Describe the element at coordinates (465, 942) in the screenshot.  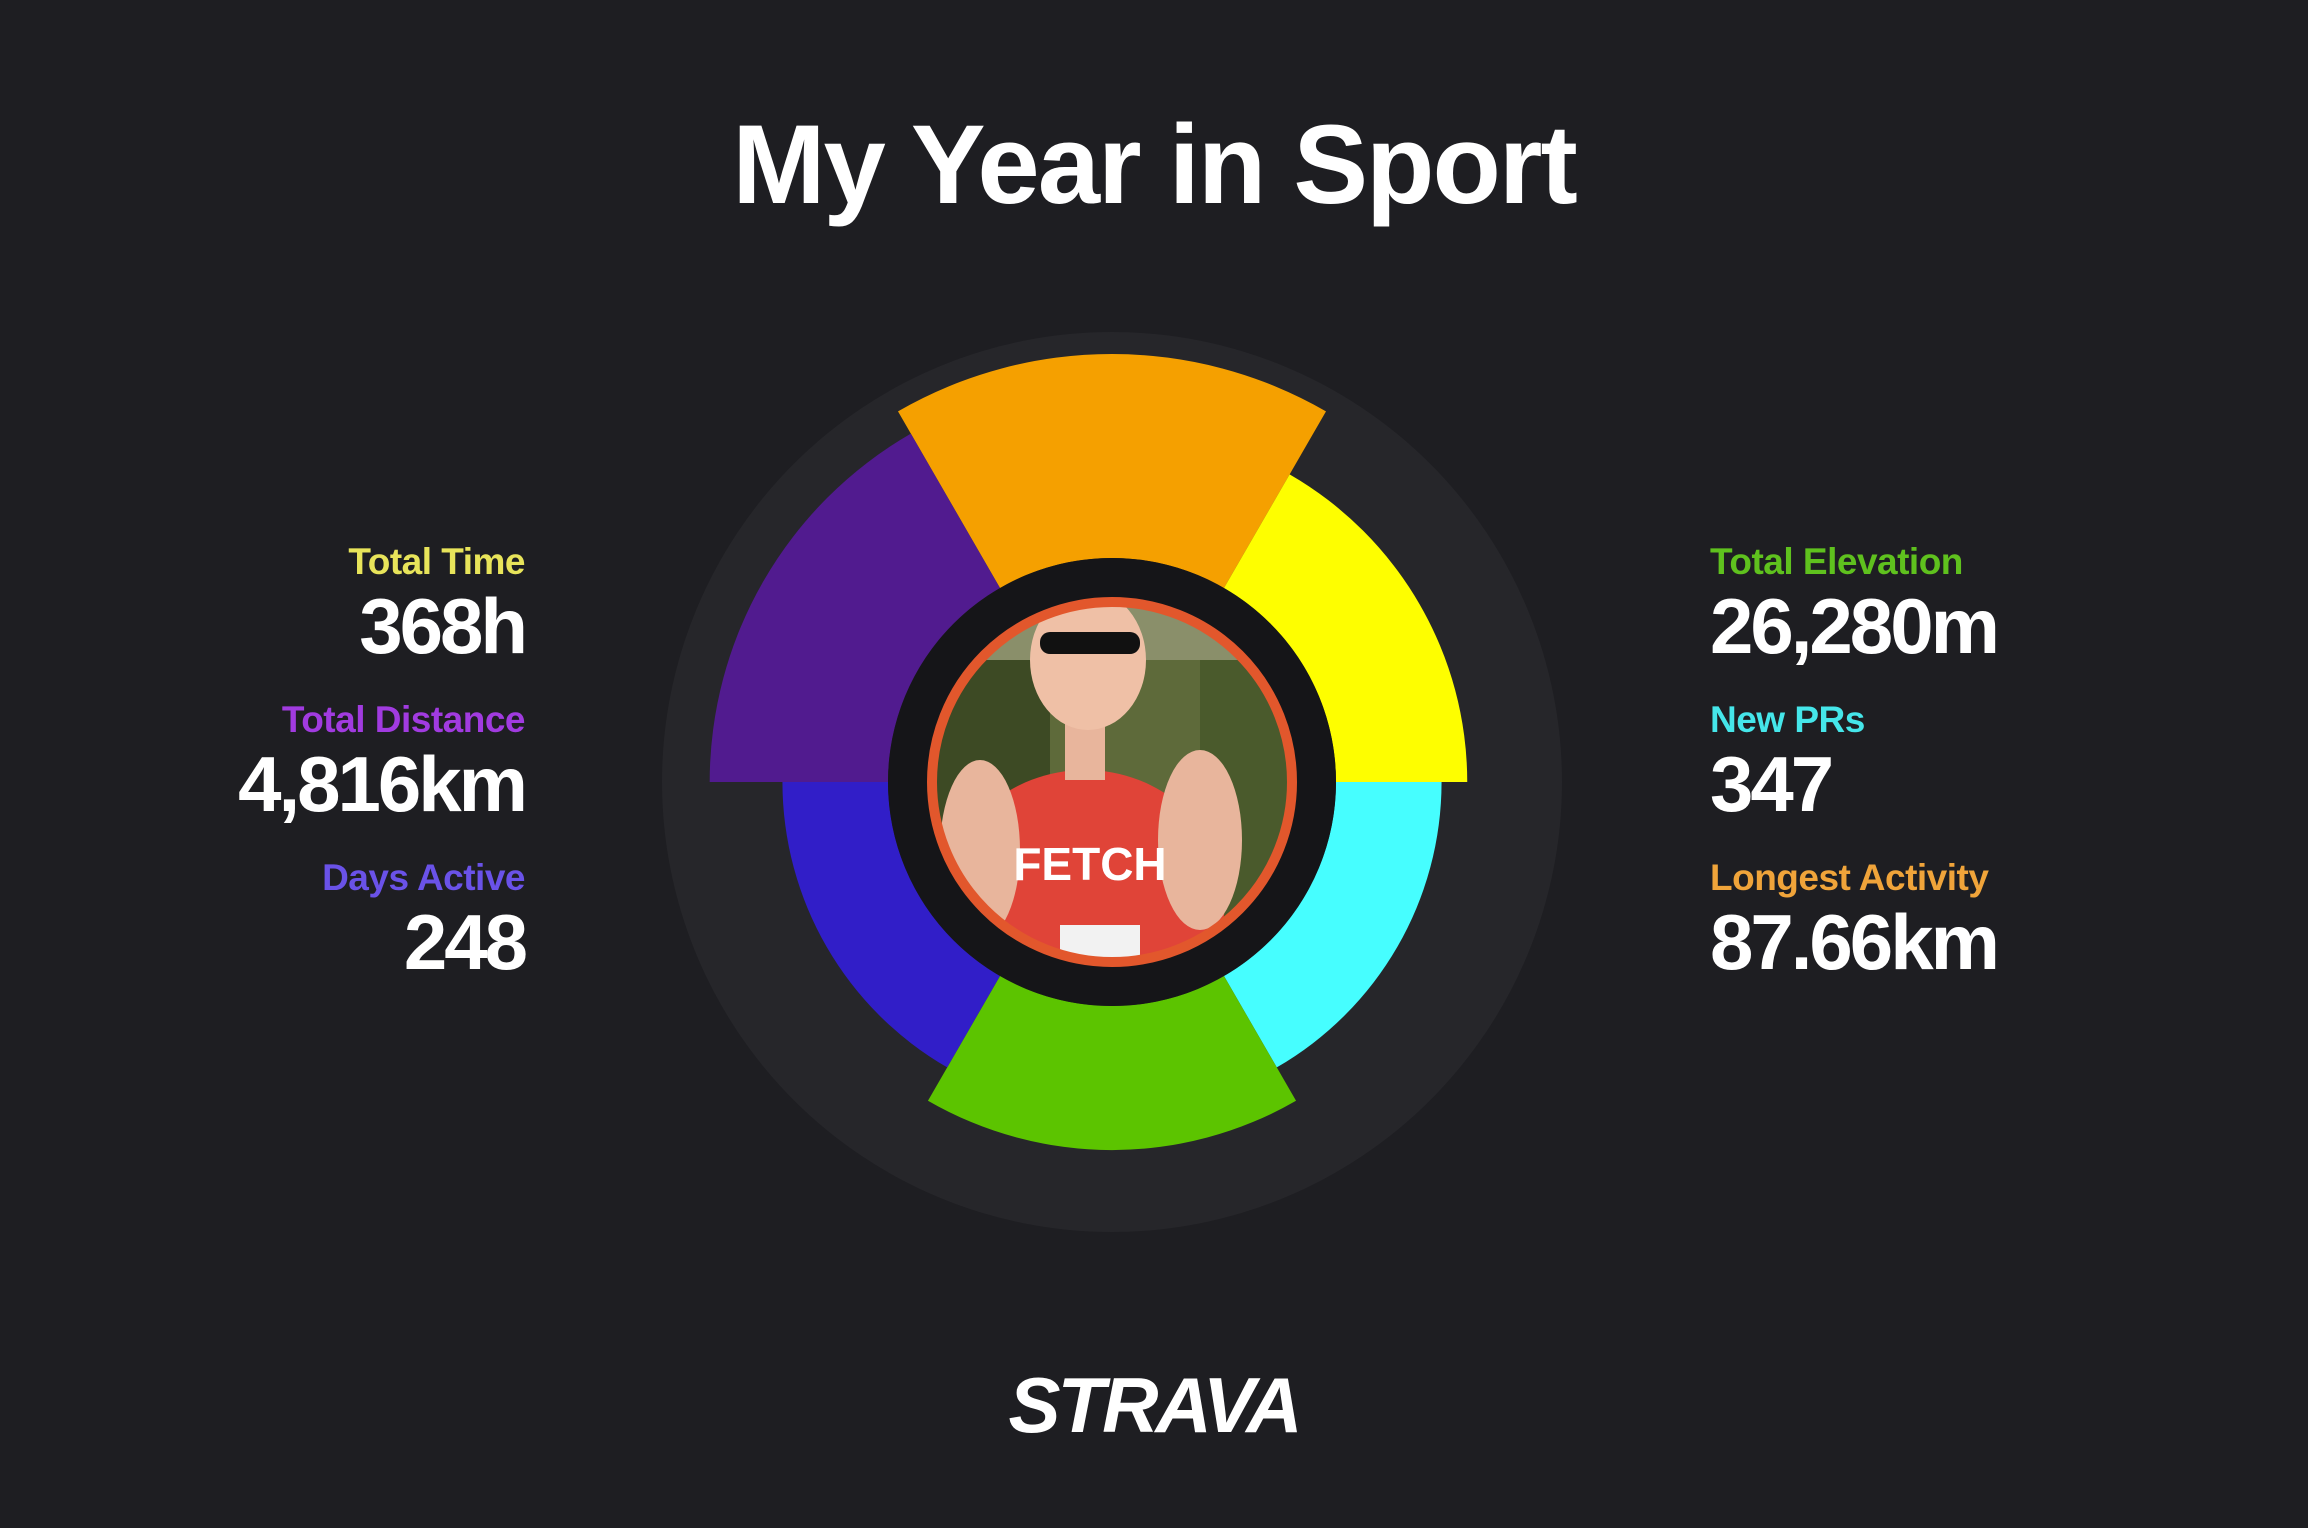
I see `stat-value: 248` at that location.